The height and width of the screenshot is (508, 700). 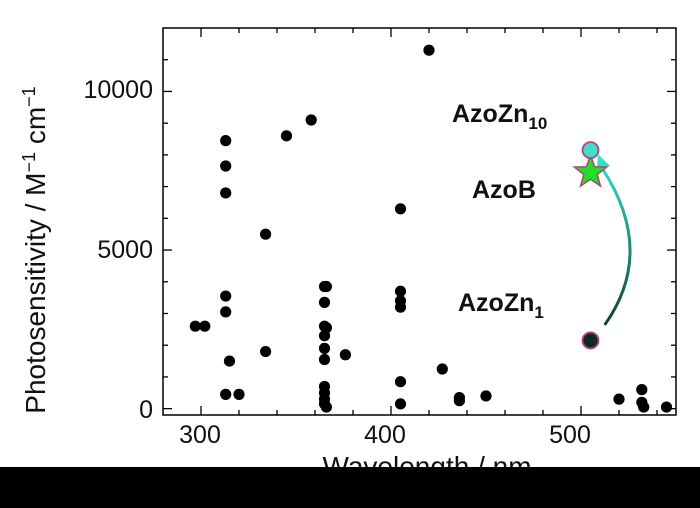 I want to click on x-tick-label-300: 300, so click(x=200, y=435).